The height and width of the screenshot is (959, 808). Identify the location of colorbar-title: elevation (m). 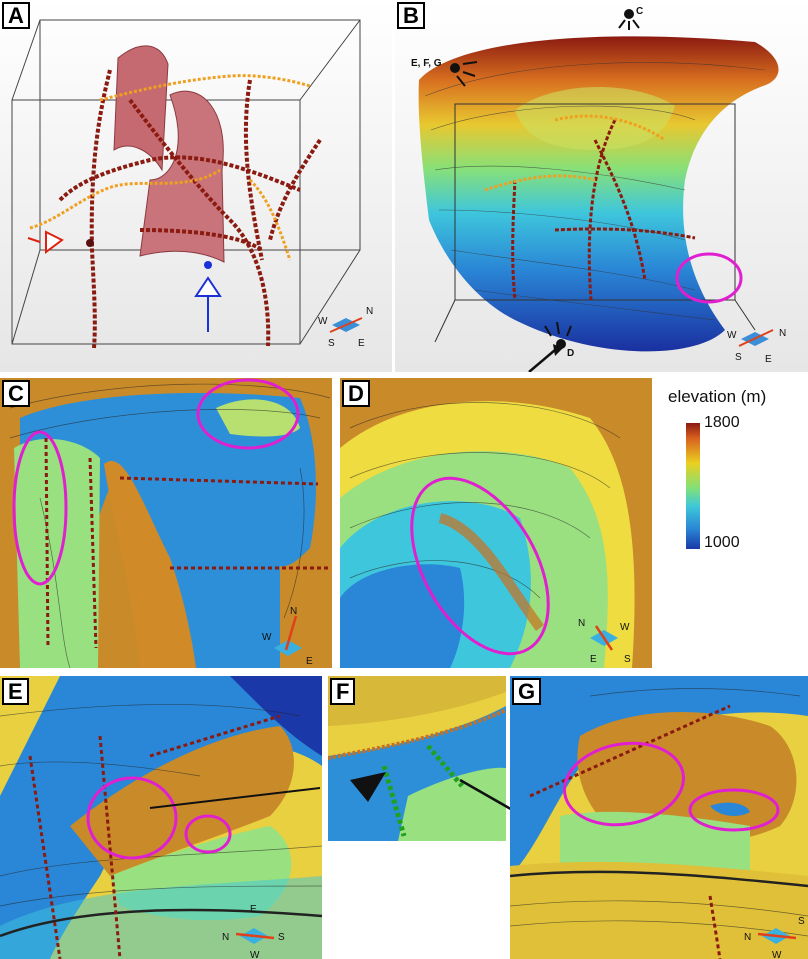
(717, 396).